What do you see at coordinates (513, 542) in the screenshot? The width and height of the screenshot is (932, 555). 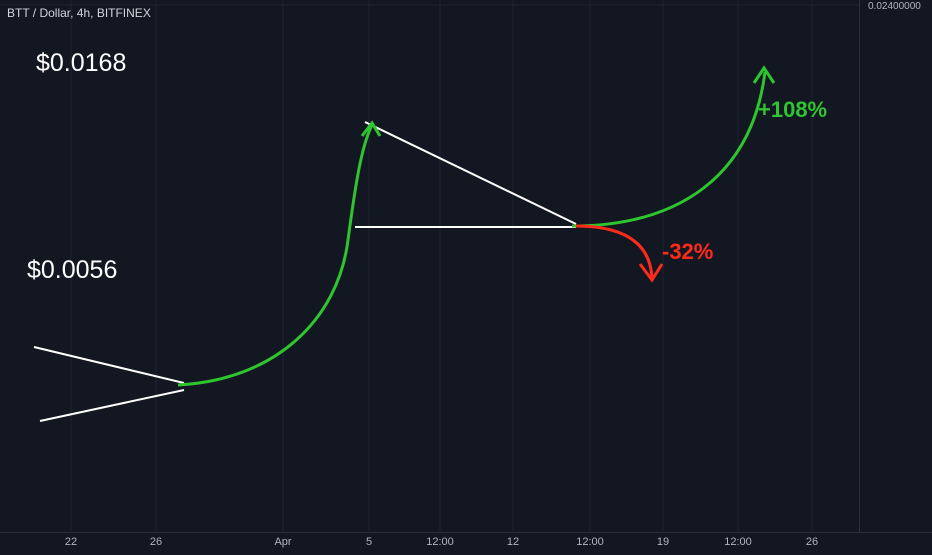 I see `time-tick-label: 12` at bounding box center [513, 542].